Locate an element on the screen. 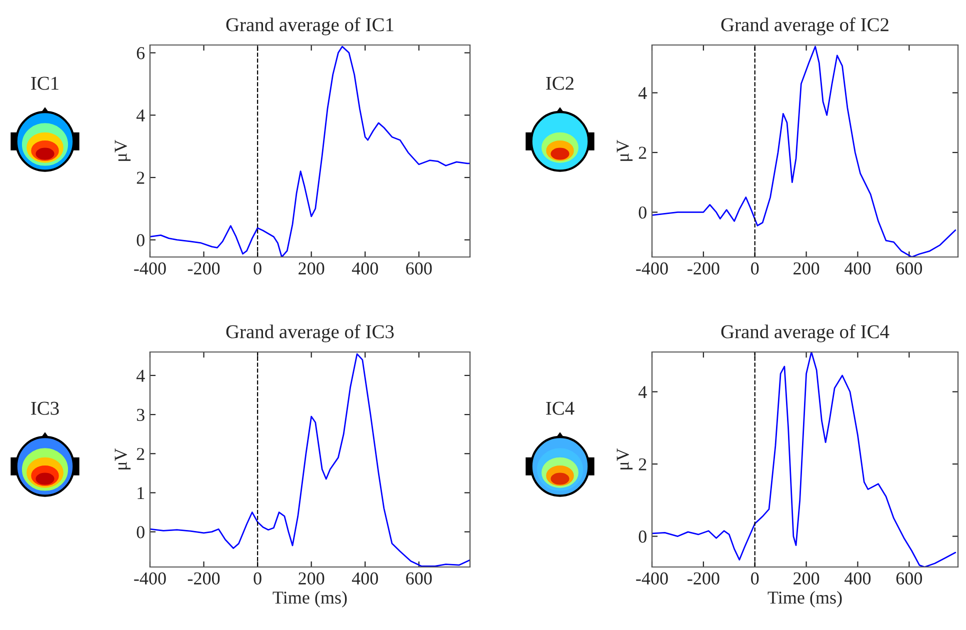 This screenshot has height=630, width=966. text: IC3 is located at coordinates (45, 408).